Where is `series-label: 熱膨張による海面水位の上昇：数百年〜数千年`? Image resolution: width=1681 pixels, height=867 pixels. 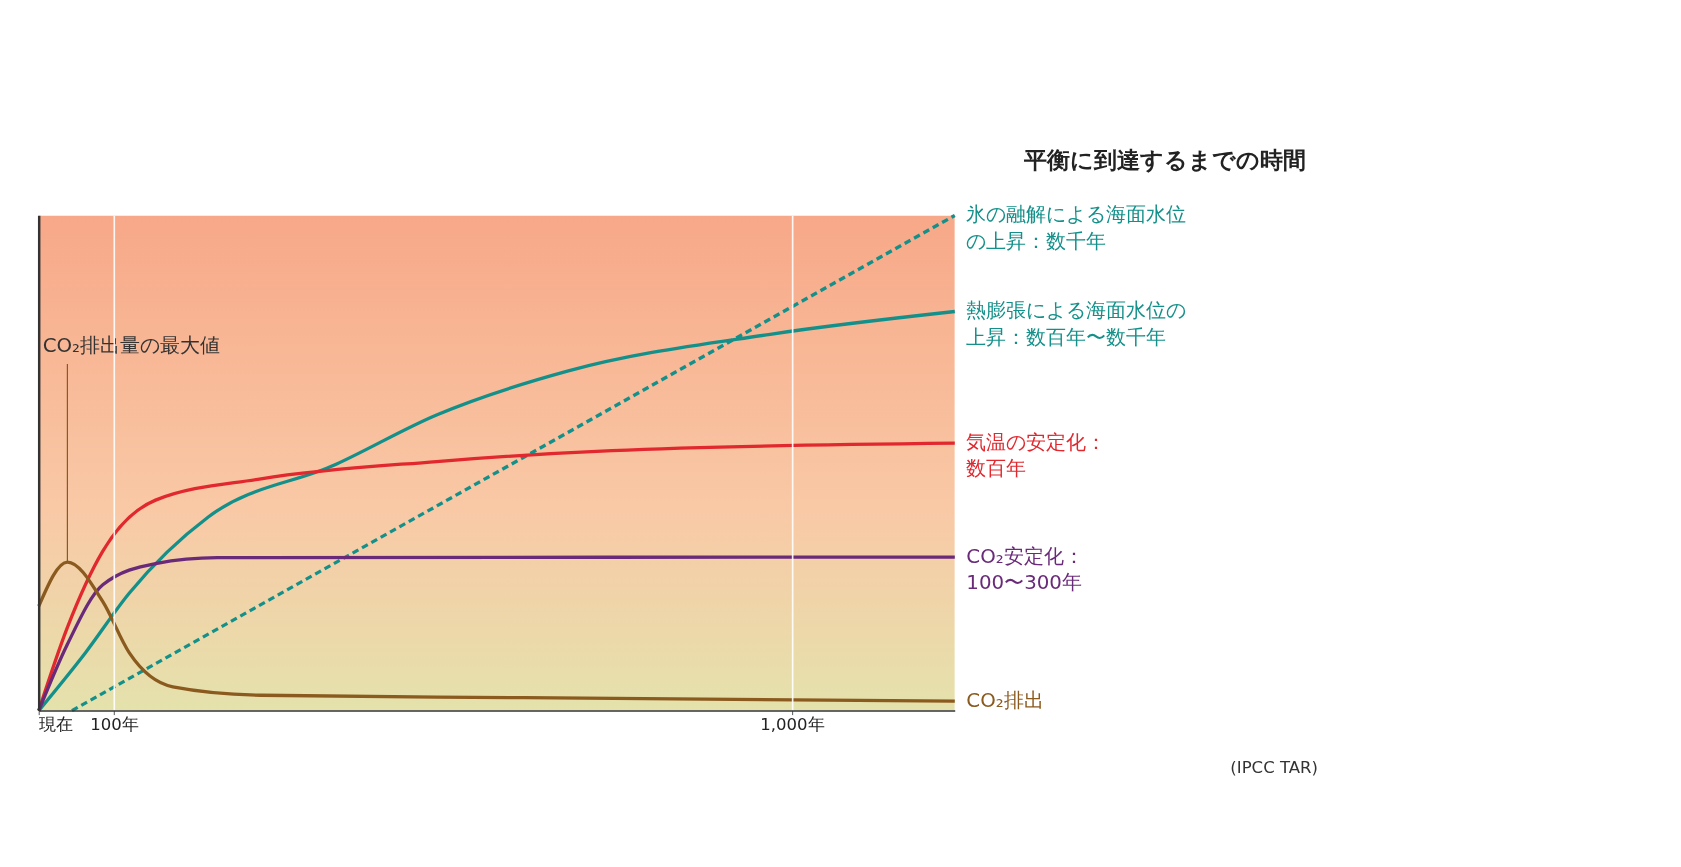
series-label: 熱膨張による海面水位の上昇：数百年〜数千年 is located at coordinates (1076, 324).